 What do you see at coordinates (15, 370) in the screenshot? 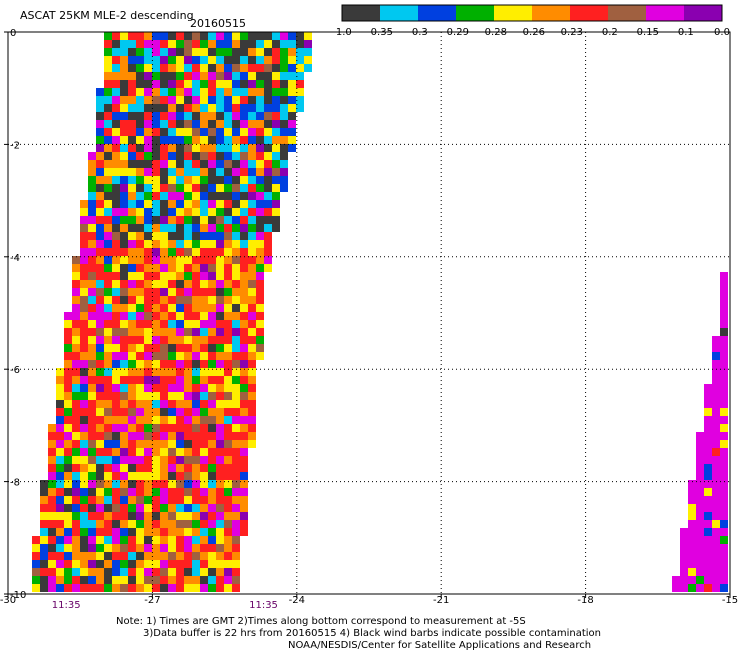
I see `y-tick-label: -6` at bounding box center [15, 370].